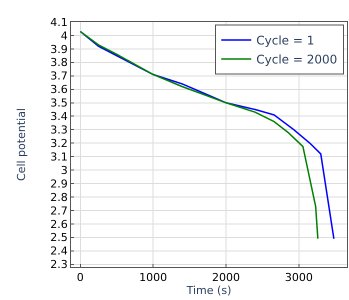  I want to click on y-tick-label: 3.8, so click(59, 63).